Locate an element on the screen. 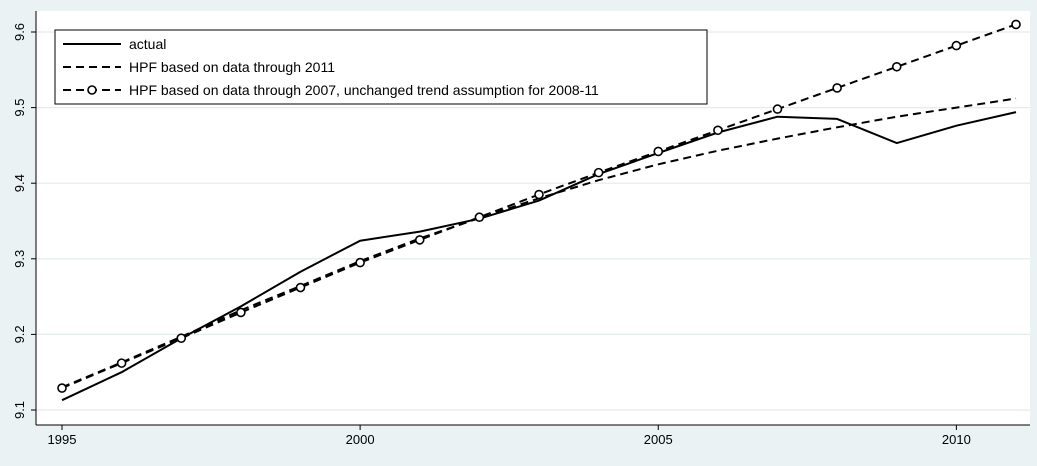 The image size is (1037, 466). x-axis-ticks: 1995 2000 2005 2010 is located at coordinates (509, 436).